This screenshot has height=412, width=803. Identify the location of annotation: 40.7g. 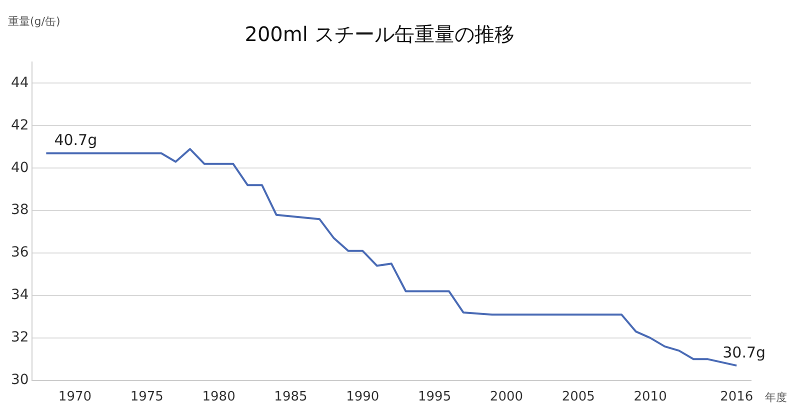
(76, 140).